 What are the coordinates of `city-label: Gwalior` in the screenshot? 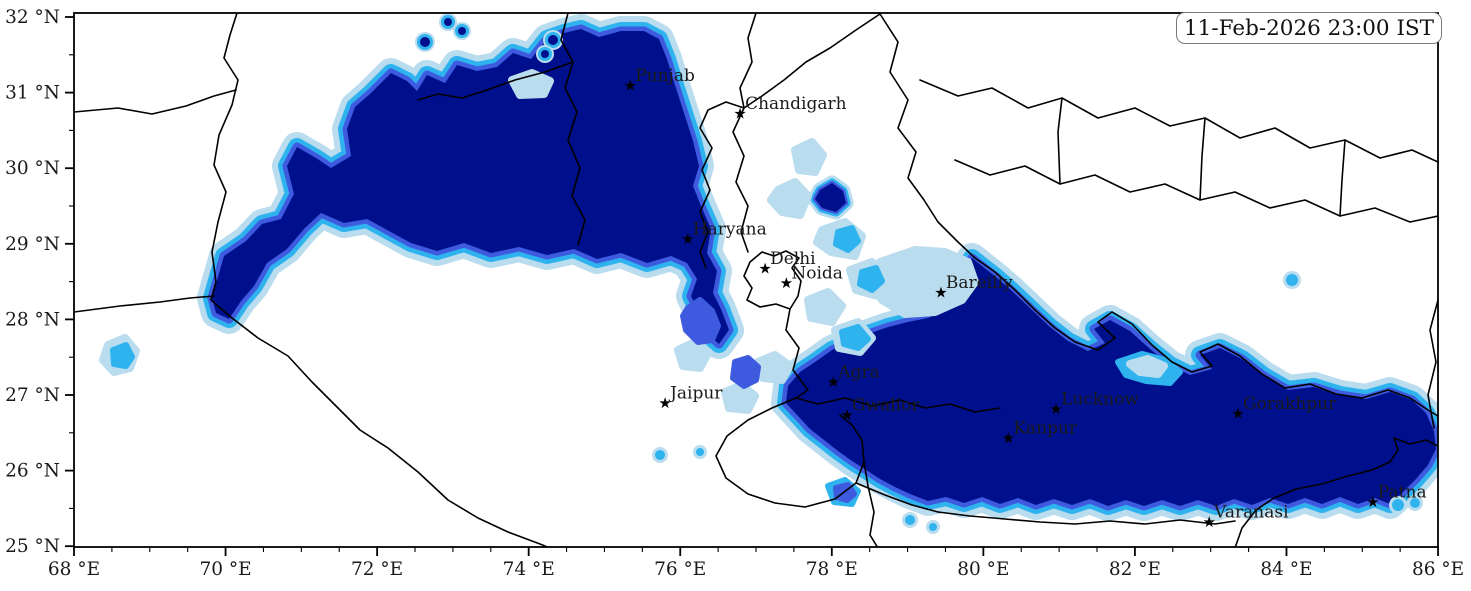 It's located at (886, 406).